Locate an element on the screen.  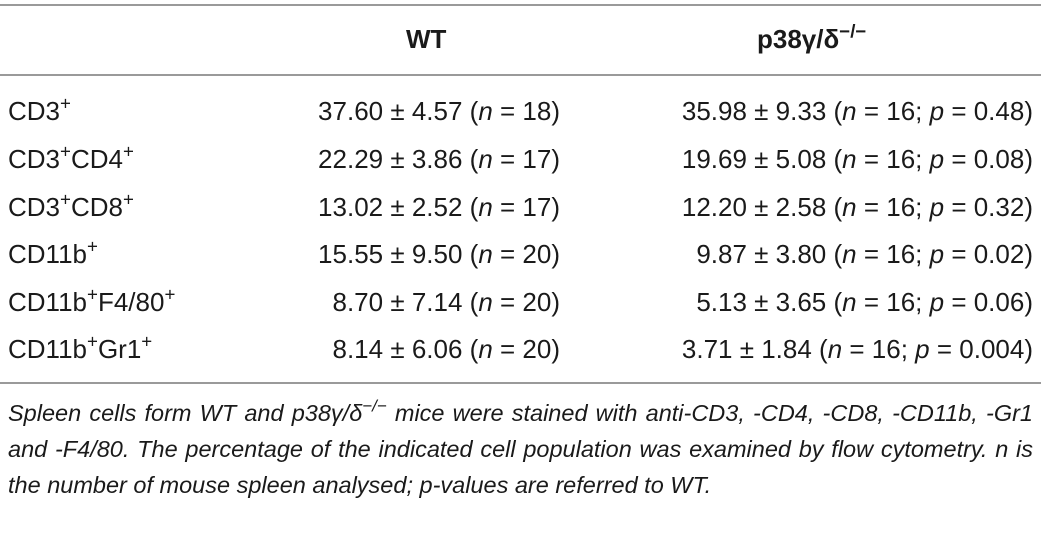
cell-wt: 8.70 ± 7.14 (n = 20) is located at coordinates (446, 302).